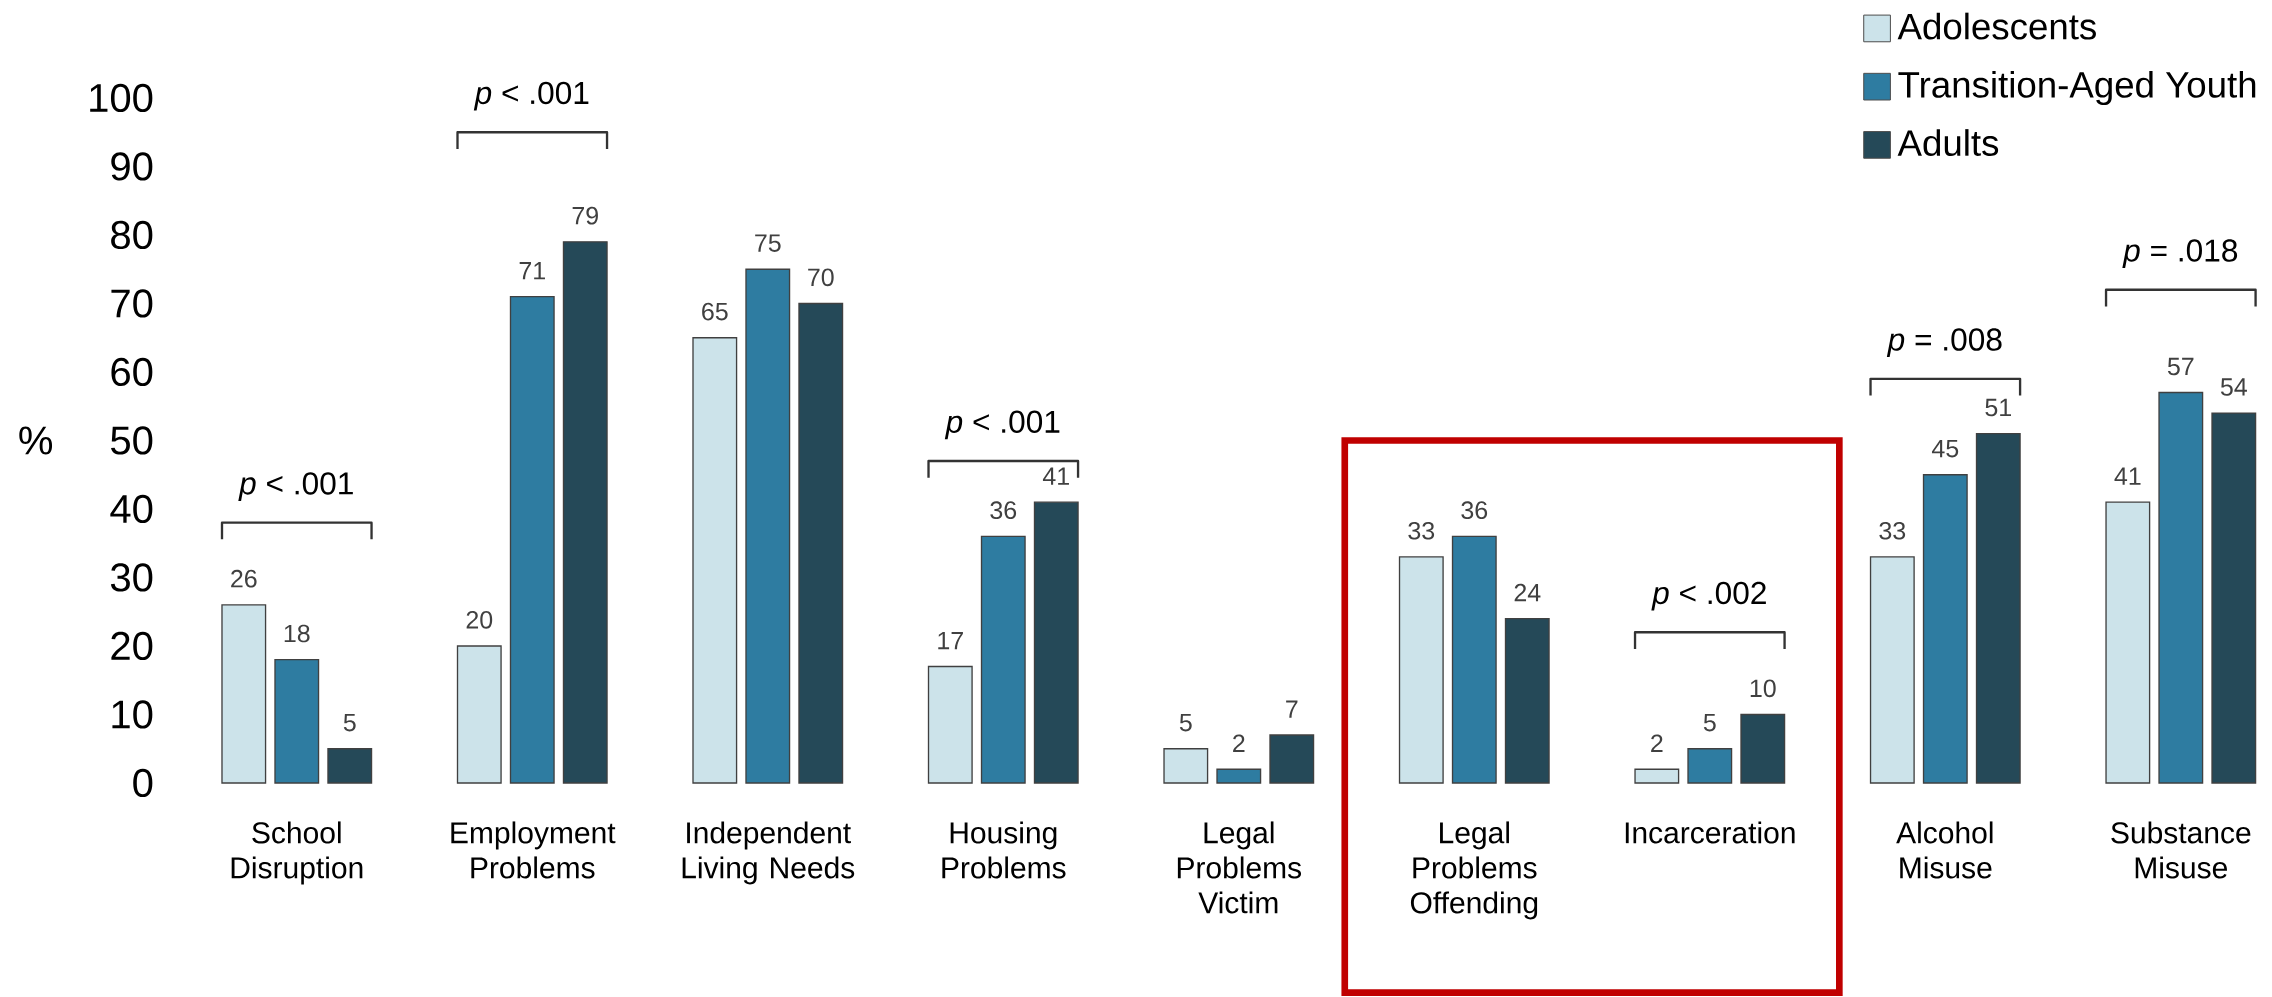  I want to click on data-label: 75, so click(768, 243).